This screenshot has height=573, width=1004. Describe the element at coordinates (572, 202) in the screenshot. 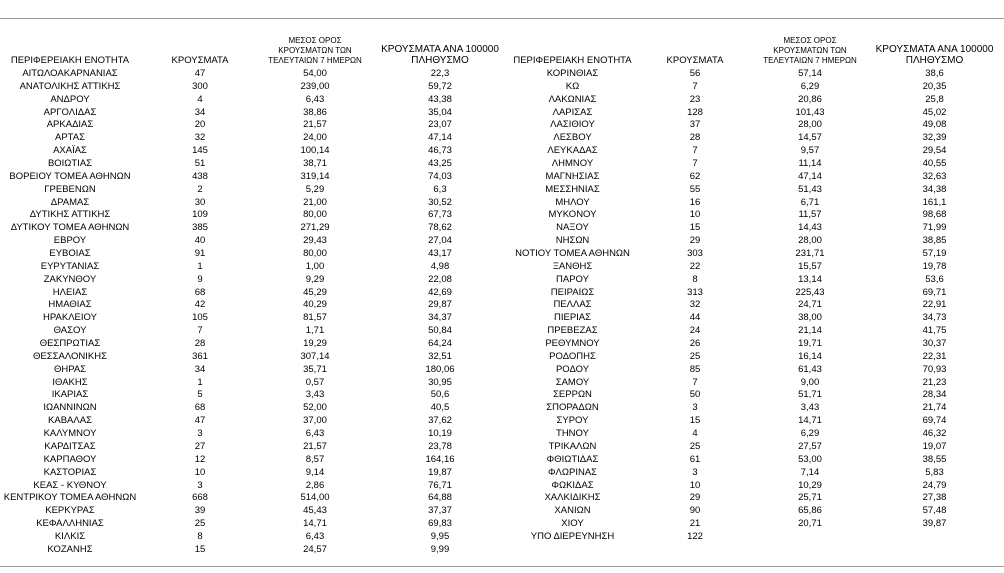

I see `region-cell: ΜΗΛΟΥ` at that location.